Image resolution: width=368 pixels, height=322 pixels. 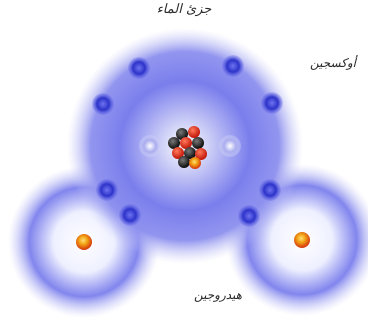 I want to click on oxygen-label: أوكسجين, so click(x=332, y=63).